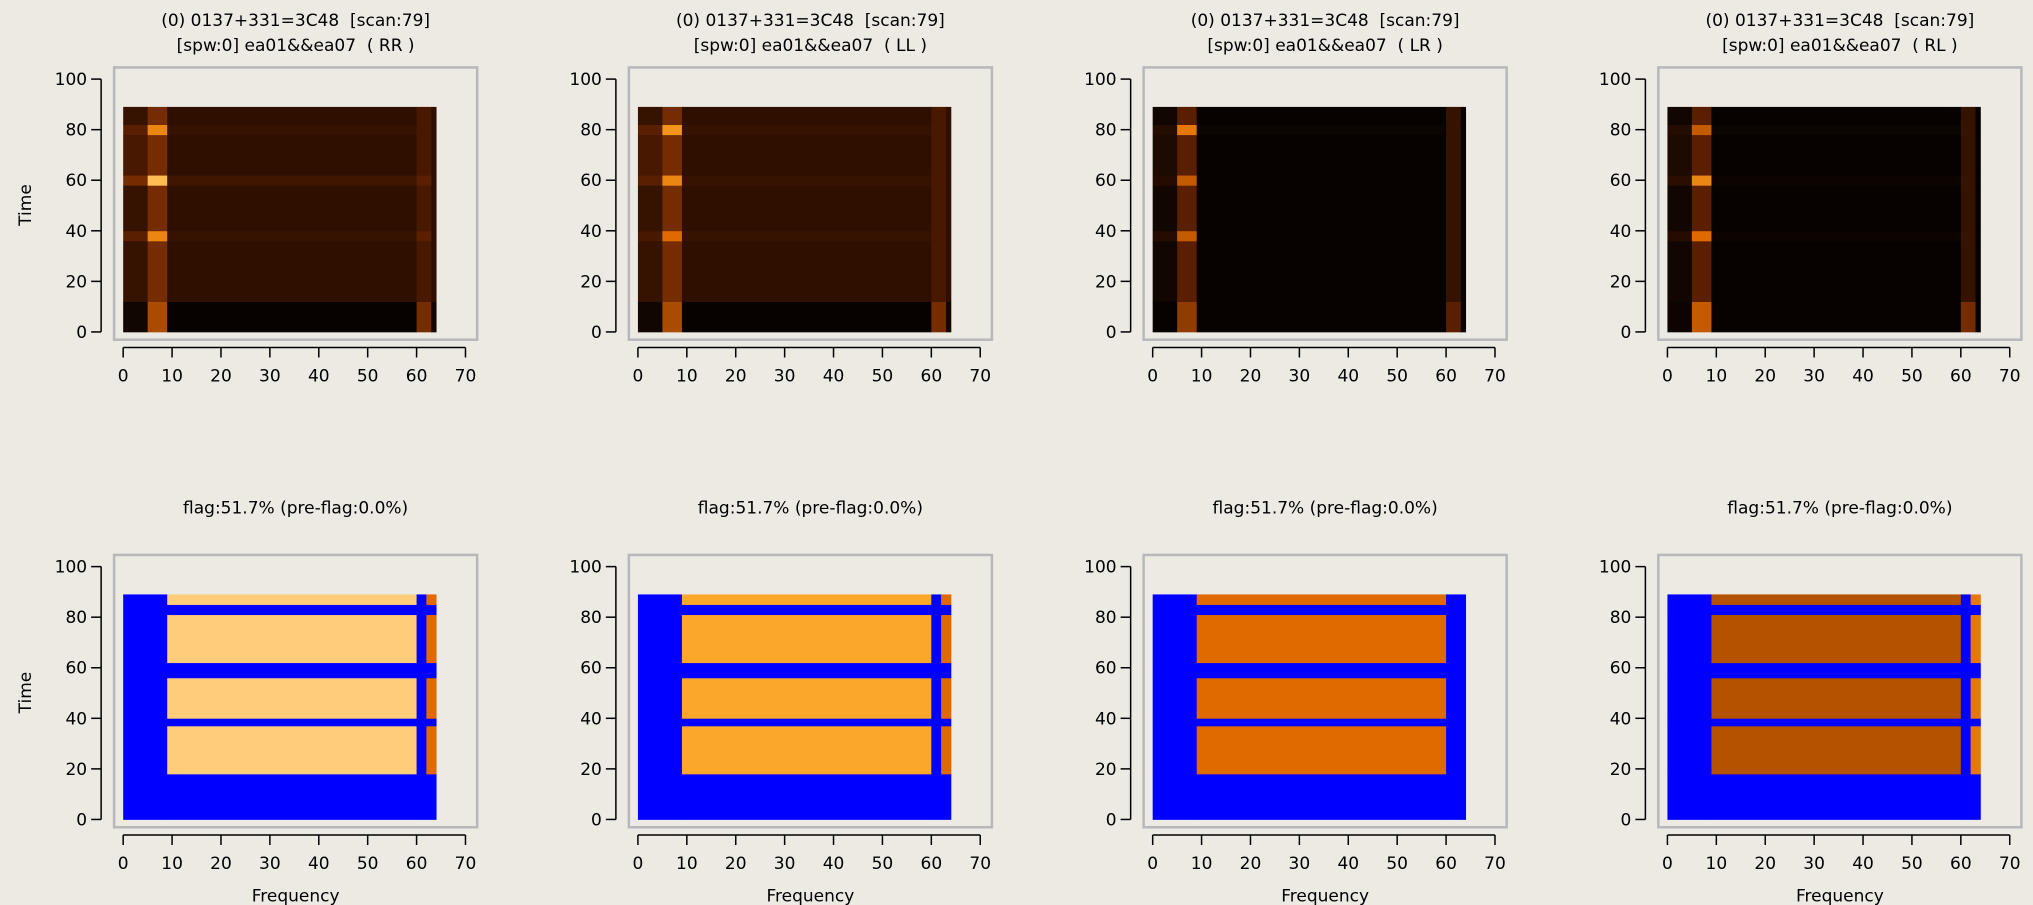 This screenshot has height=905, width=2033. What do you see at coordinates (785, 864) in the screenshot?
I see `x-tick-label: 30` at bounding box center [785, 864].